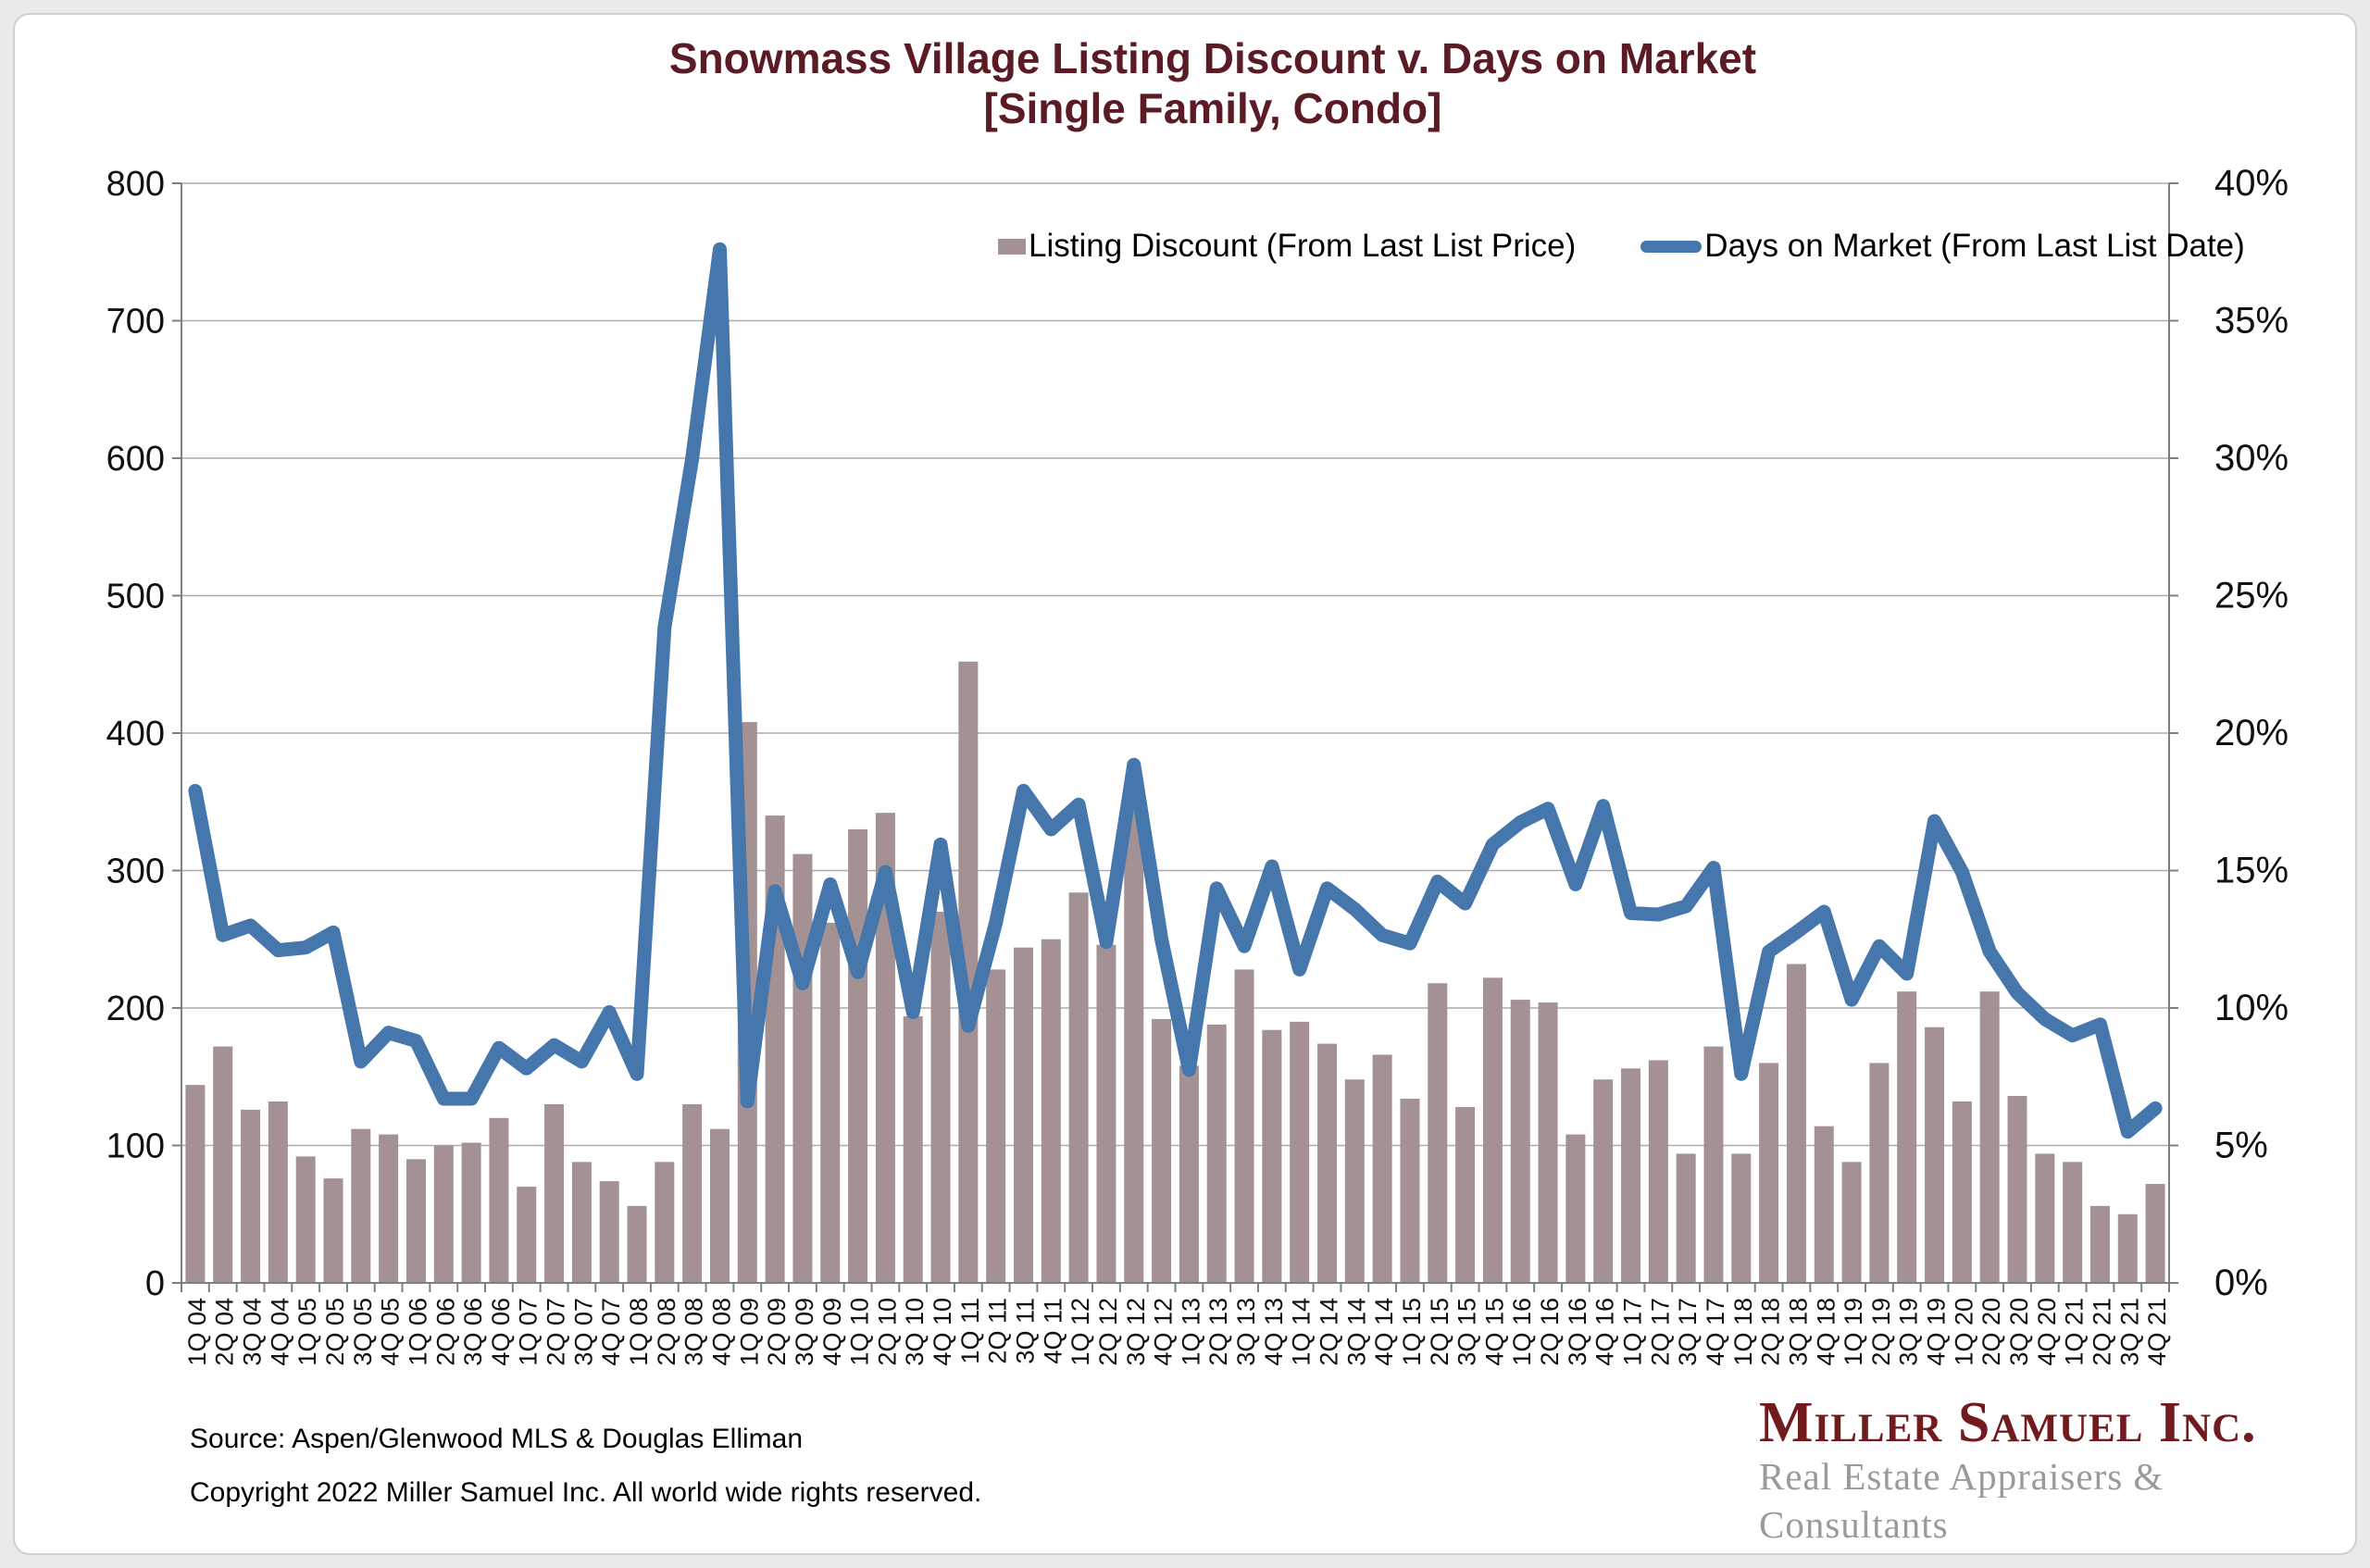 The width and height of the screenshot is (2370, 1568). I want to click on x-axis-label: 1Q 16, so click(1522, 1332).